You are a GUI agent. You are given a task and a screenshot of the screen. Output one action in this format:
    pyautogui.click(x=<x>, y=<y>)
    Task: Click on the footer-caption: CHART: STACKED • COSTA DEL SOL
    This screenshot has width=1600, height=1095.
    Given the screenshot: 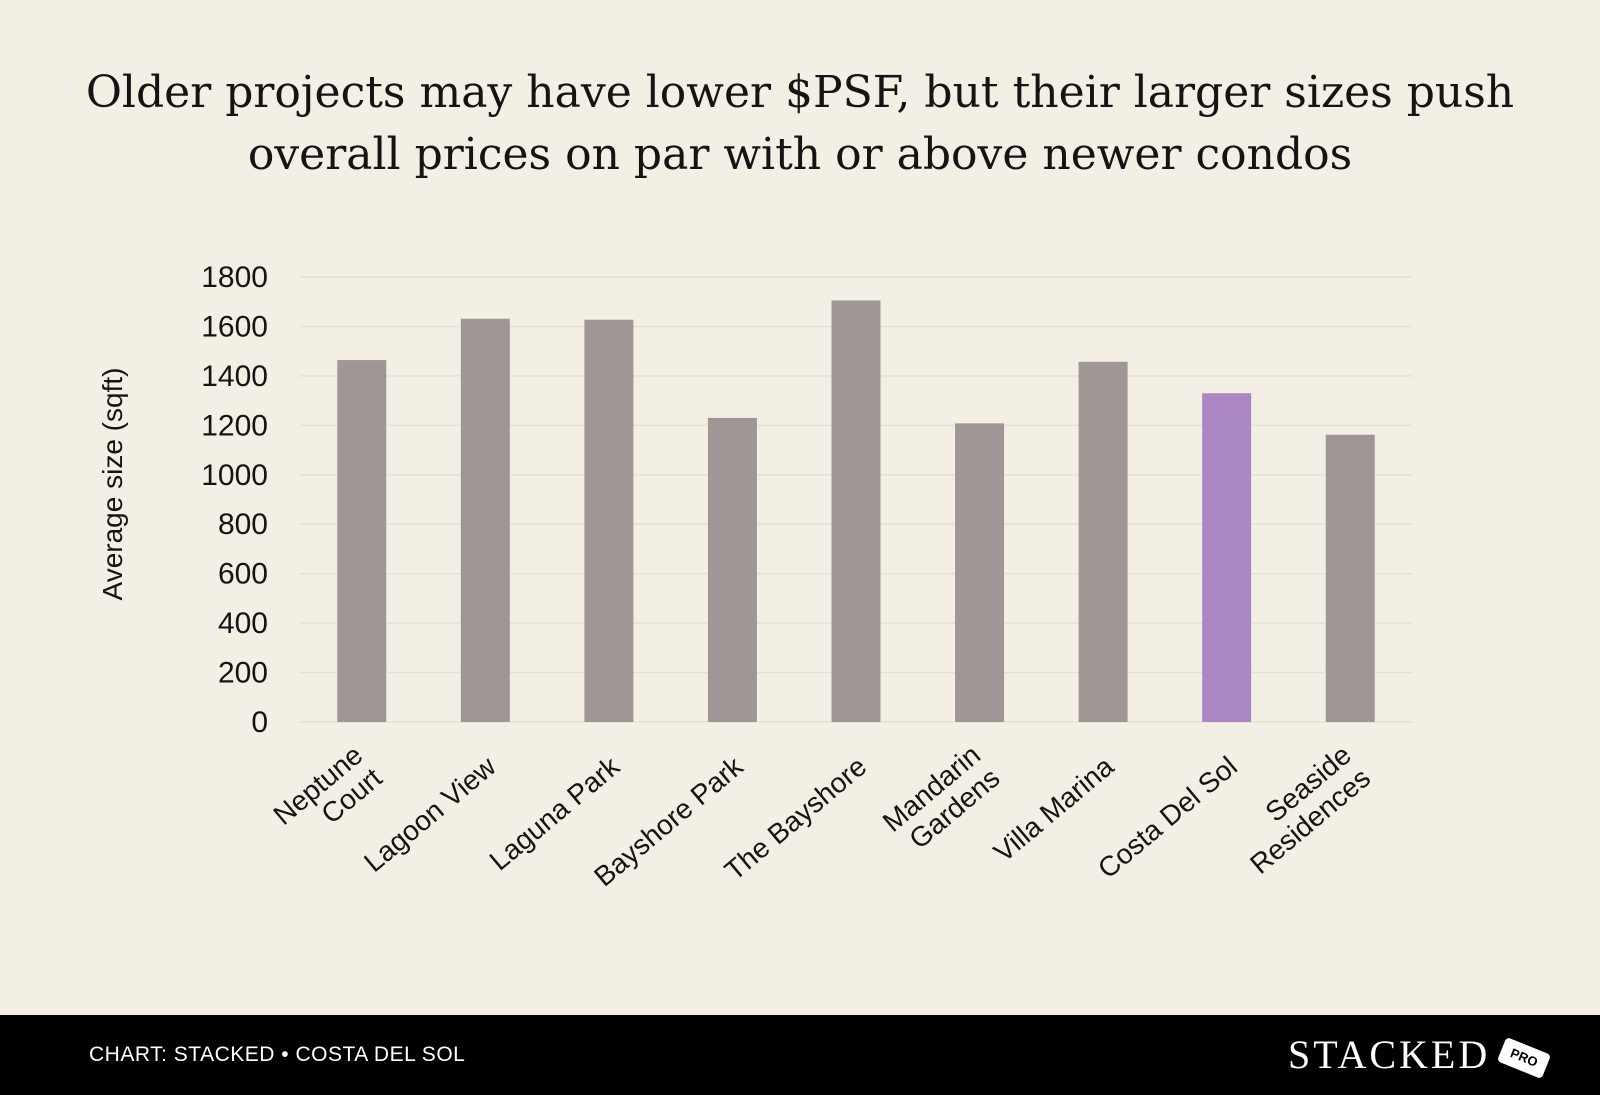 What is the action you would take?
    pyautogui.click(x=277, y=1054)
    